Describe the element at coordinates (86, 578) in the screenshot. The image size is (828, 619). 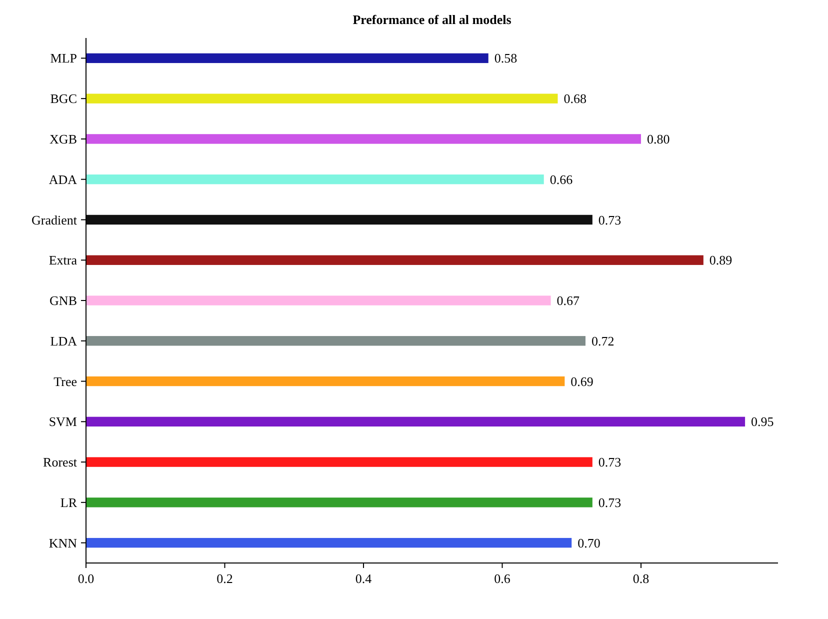
I see `x-tick-label: 0.0` at that location.